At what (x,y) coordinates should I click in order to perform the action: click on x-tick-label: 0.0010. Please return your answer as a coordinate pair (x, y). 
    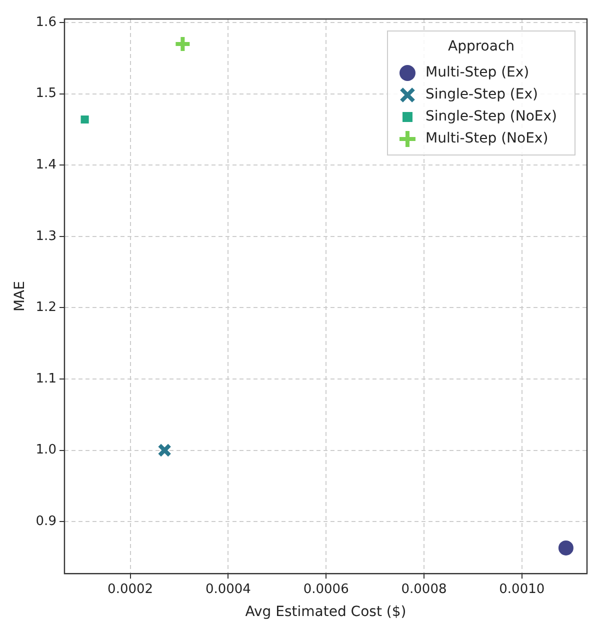
    Looking at the image, I should click on (522, 589).